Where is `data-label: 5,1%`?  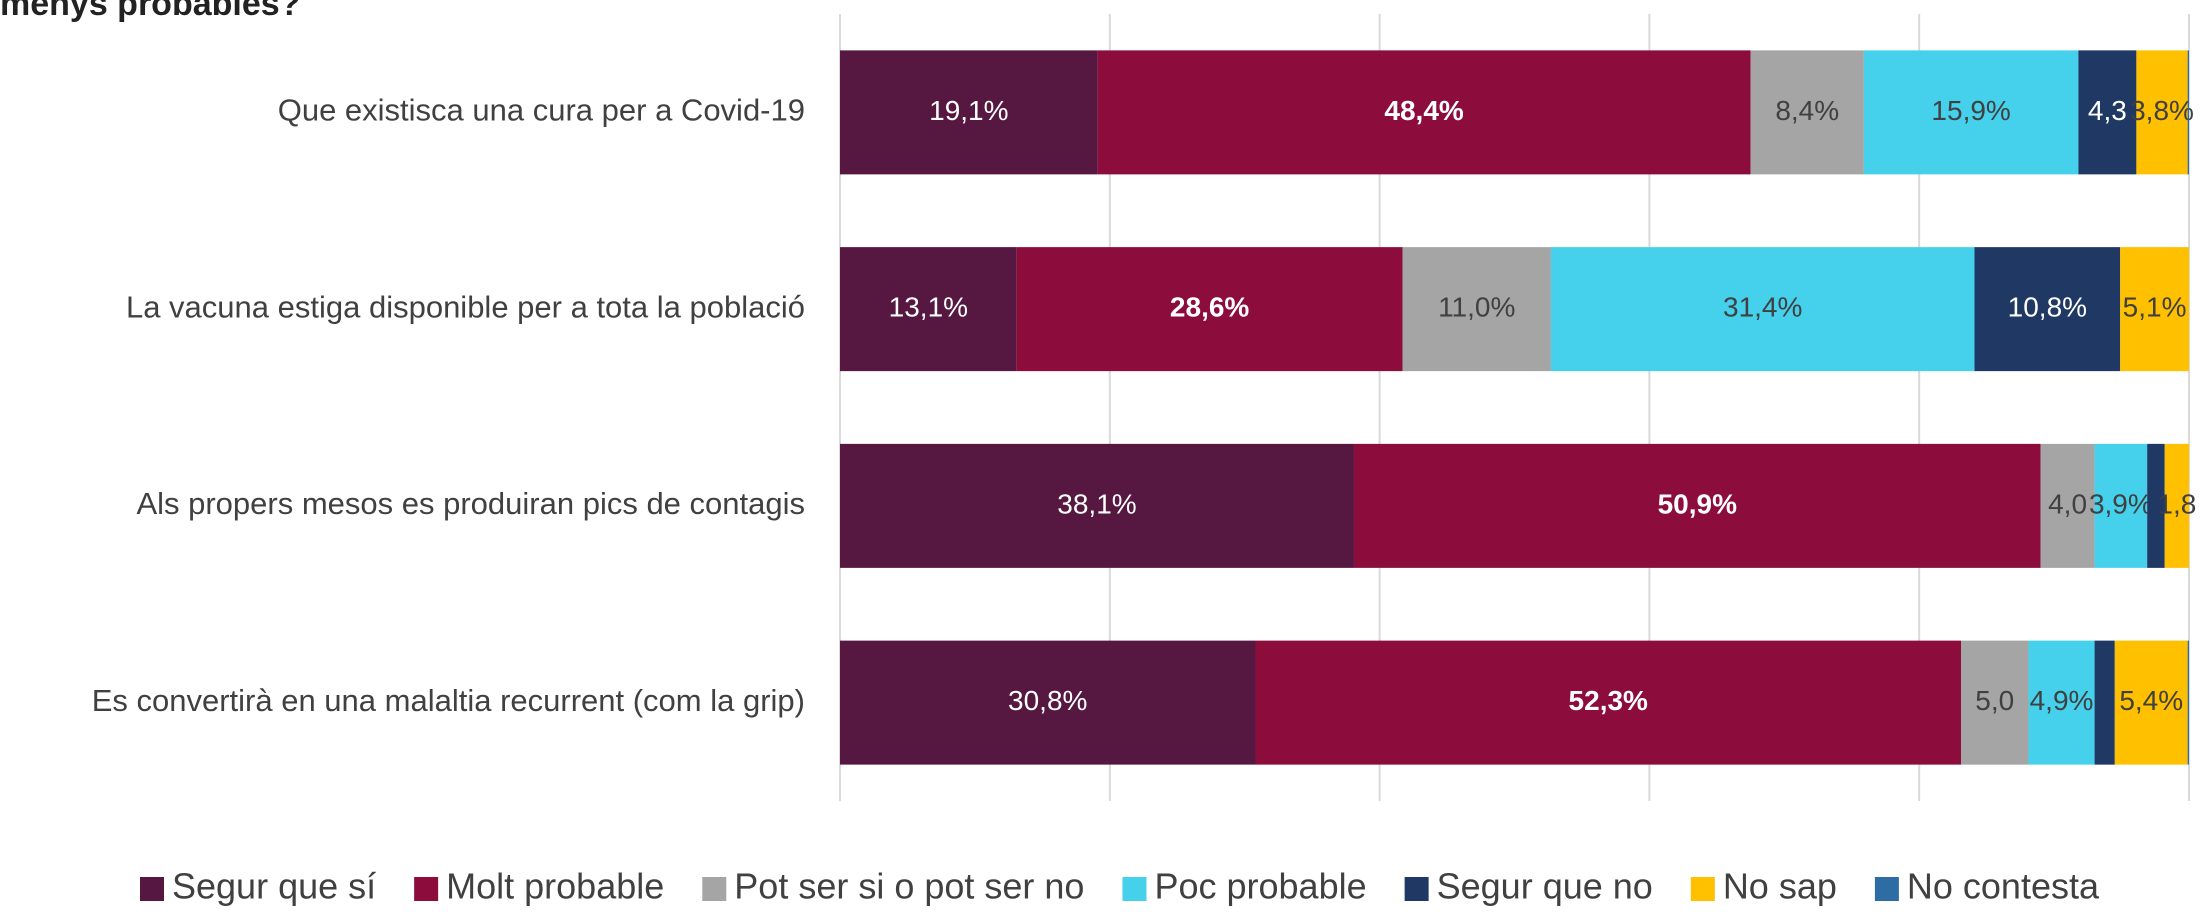 data-label: 5,1% is located at coordinates (2155, 307).